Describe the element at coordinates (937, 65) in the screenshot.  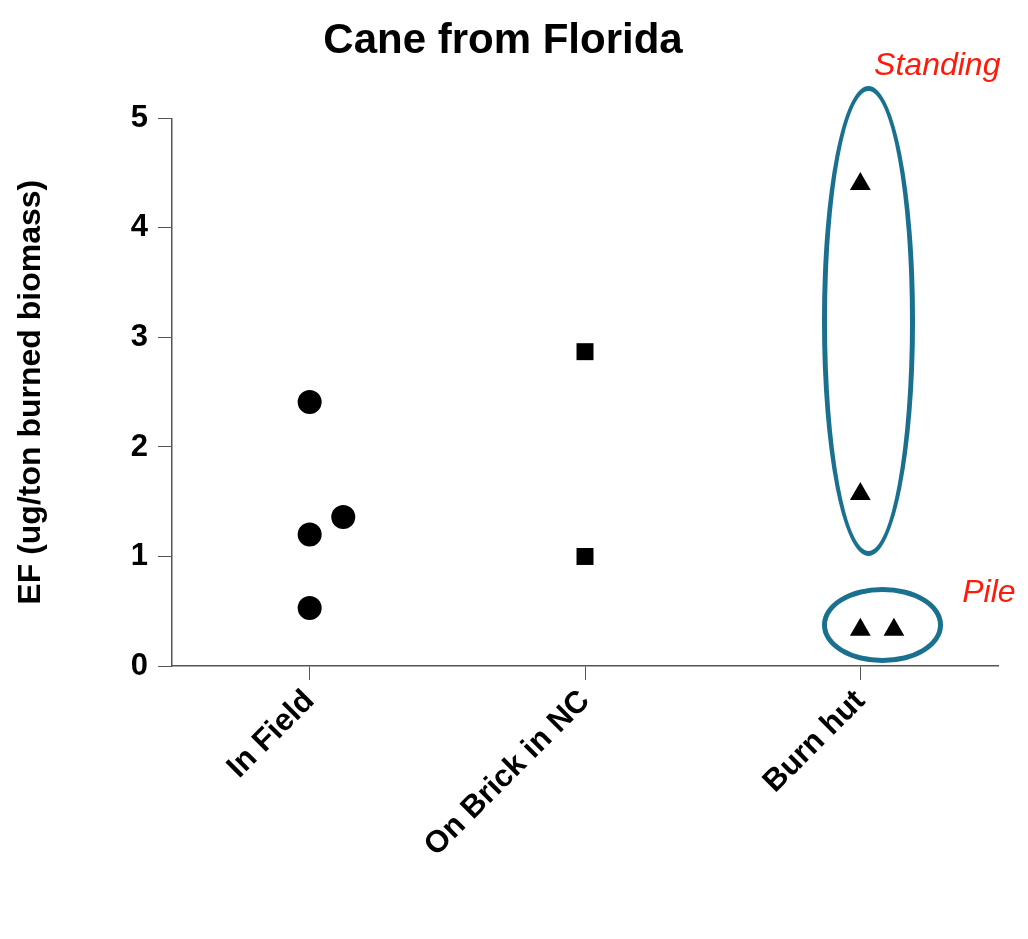
I see `text: Standing` at that location.